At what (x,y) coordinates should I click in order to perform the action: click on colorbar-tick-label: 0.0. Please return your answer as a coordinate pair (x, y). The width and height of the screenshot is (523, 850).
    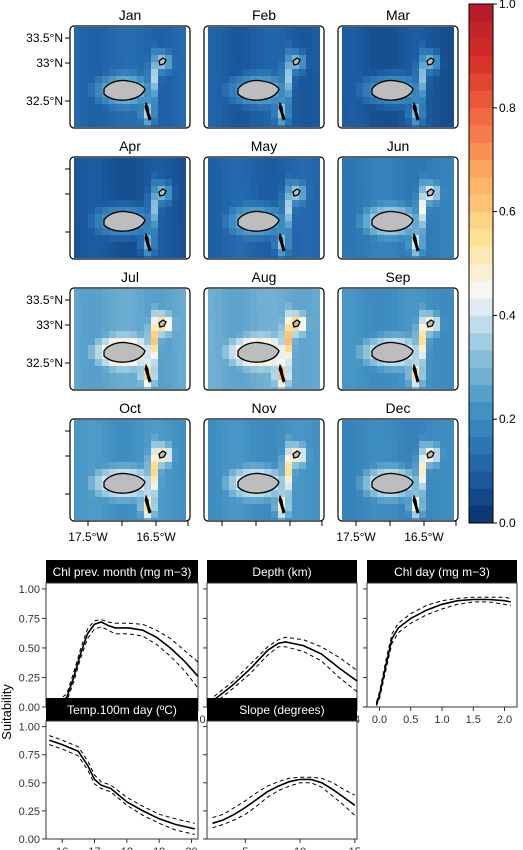
    Looking at the image, I should click on (507, 523).